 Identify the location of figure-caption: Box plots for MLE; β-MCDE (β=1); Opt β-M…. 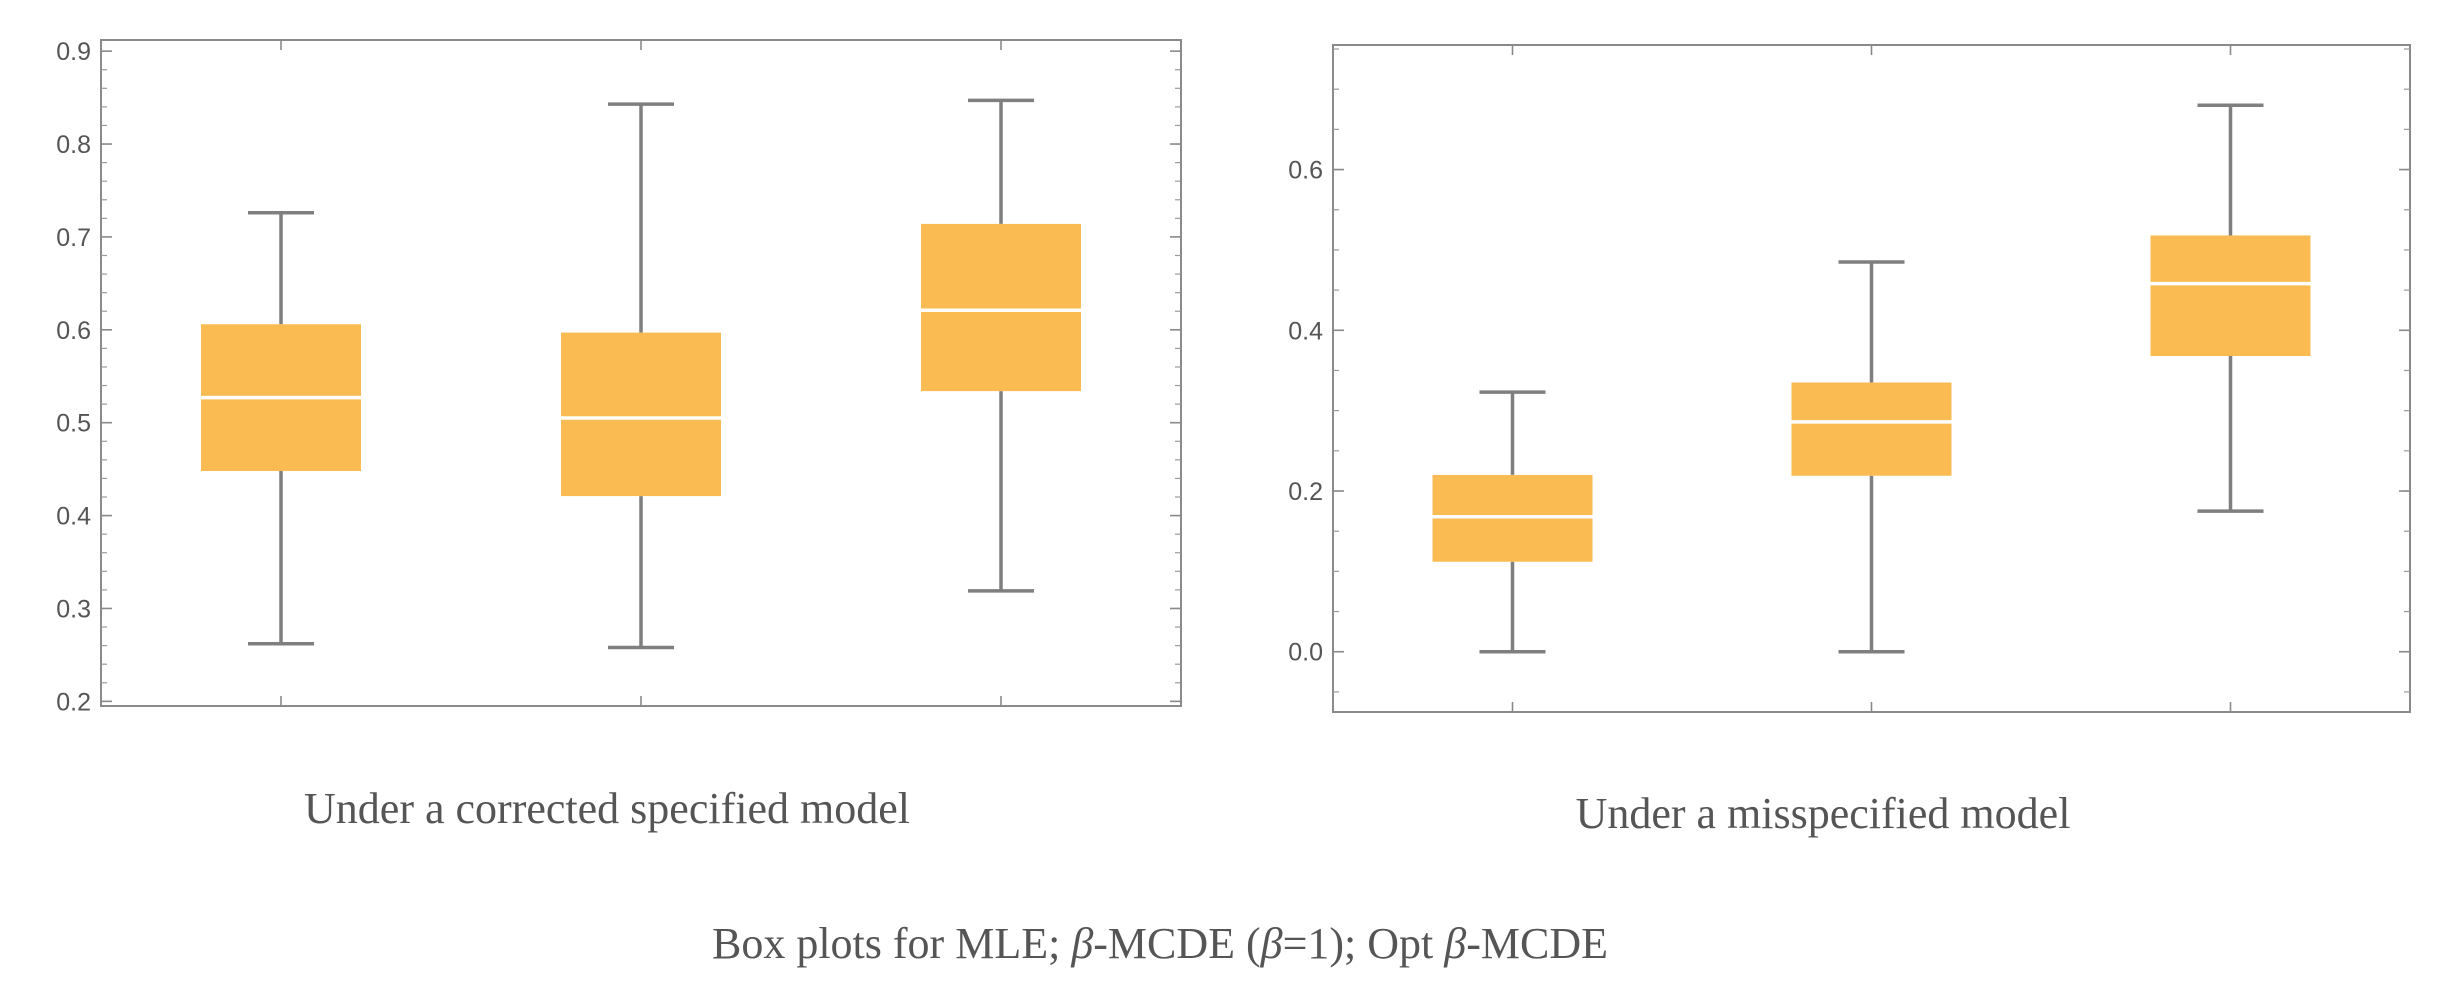
(1160, 943).